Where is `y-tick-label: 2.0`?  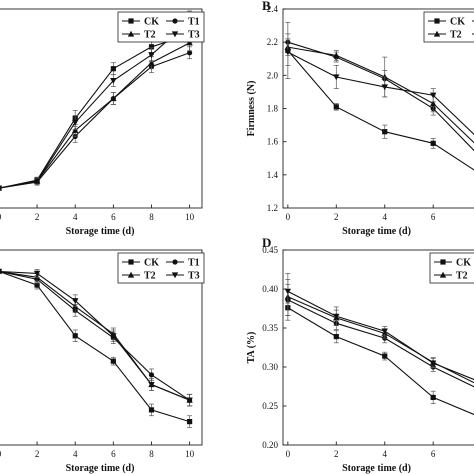
y-tick-label: 2.0 is located at coordinates (273, 75).